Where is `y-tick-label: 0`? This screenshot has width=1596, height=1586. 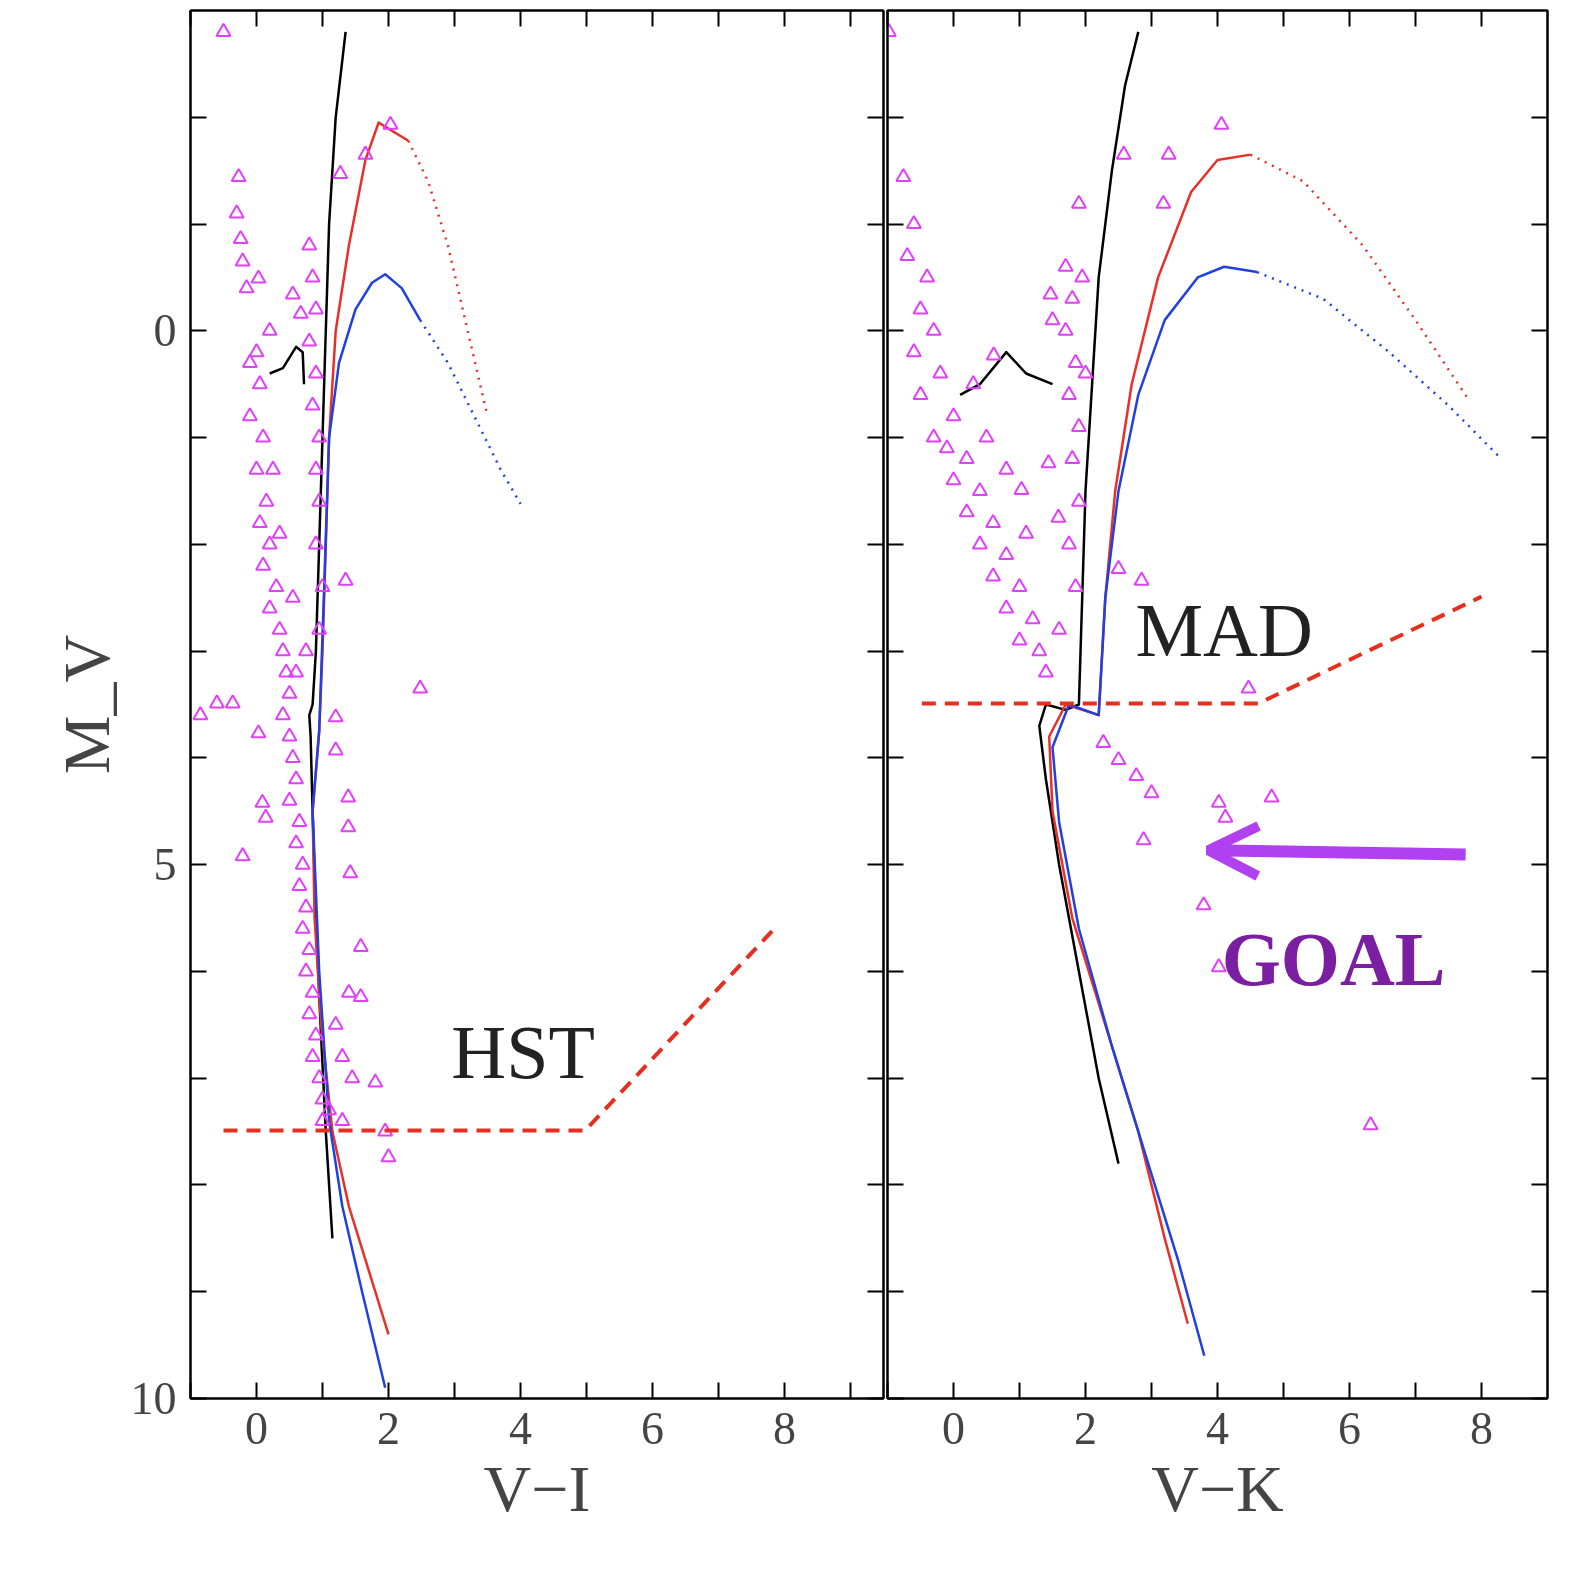
y-tick-label: 0 is located at coordinates (165, 331).